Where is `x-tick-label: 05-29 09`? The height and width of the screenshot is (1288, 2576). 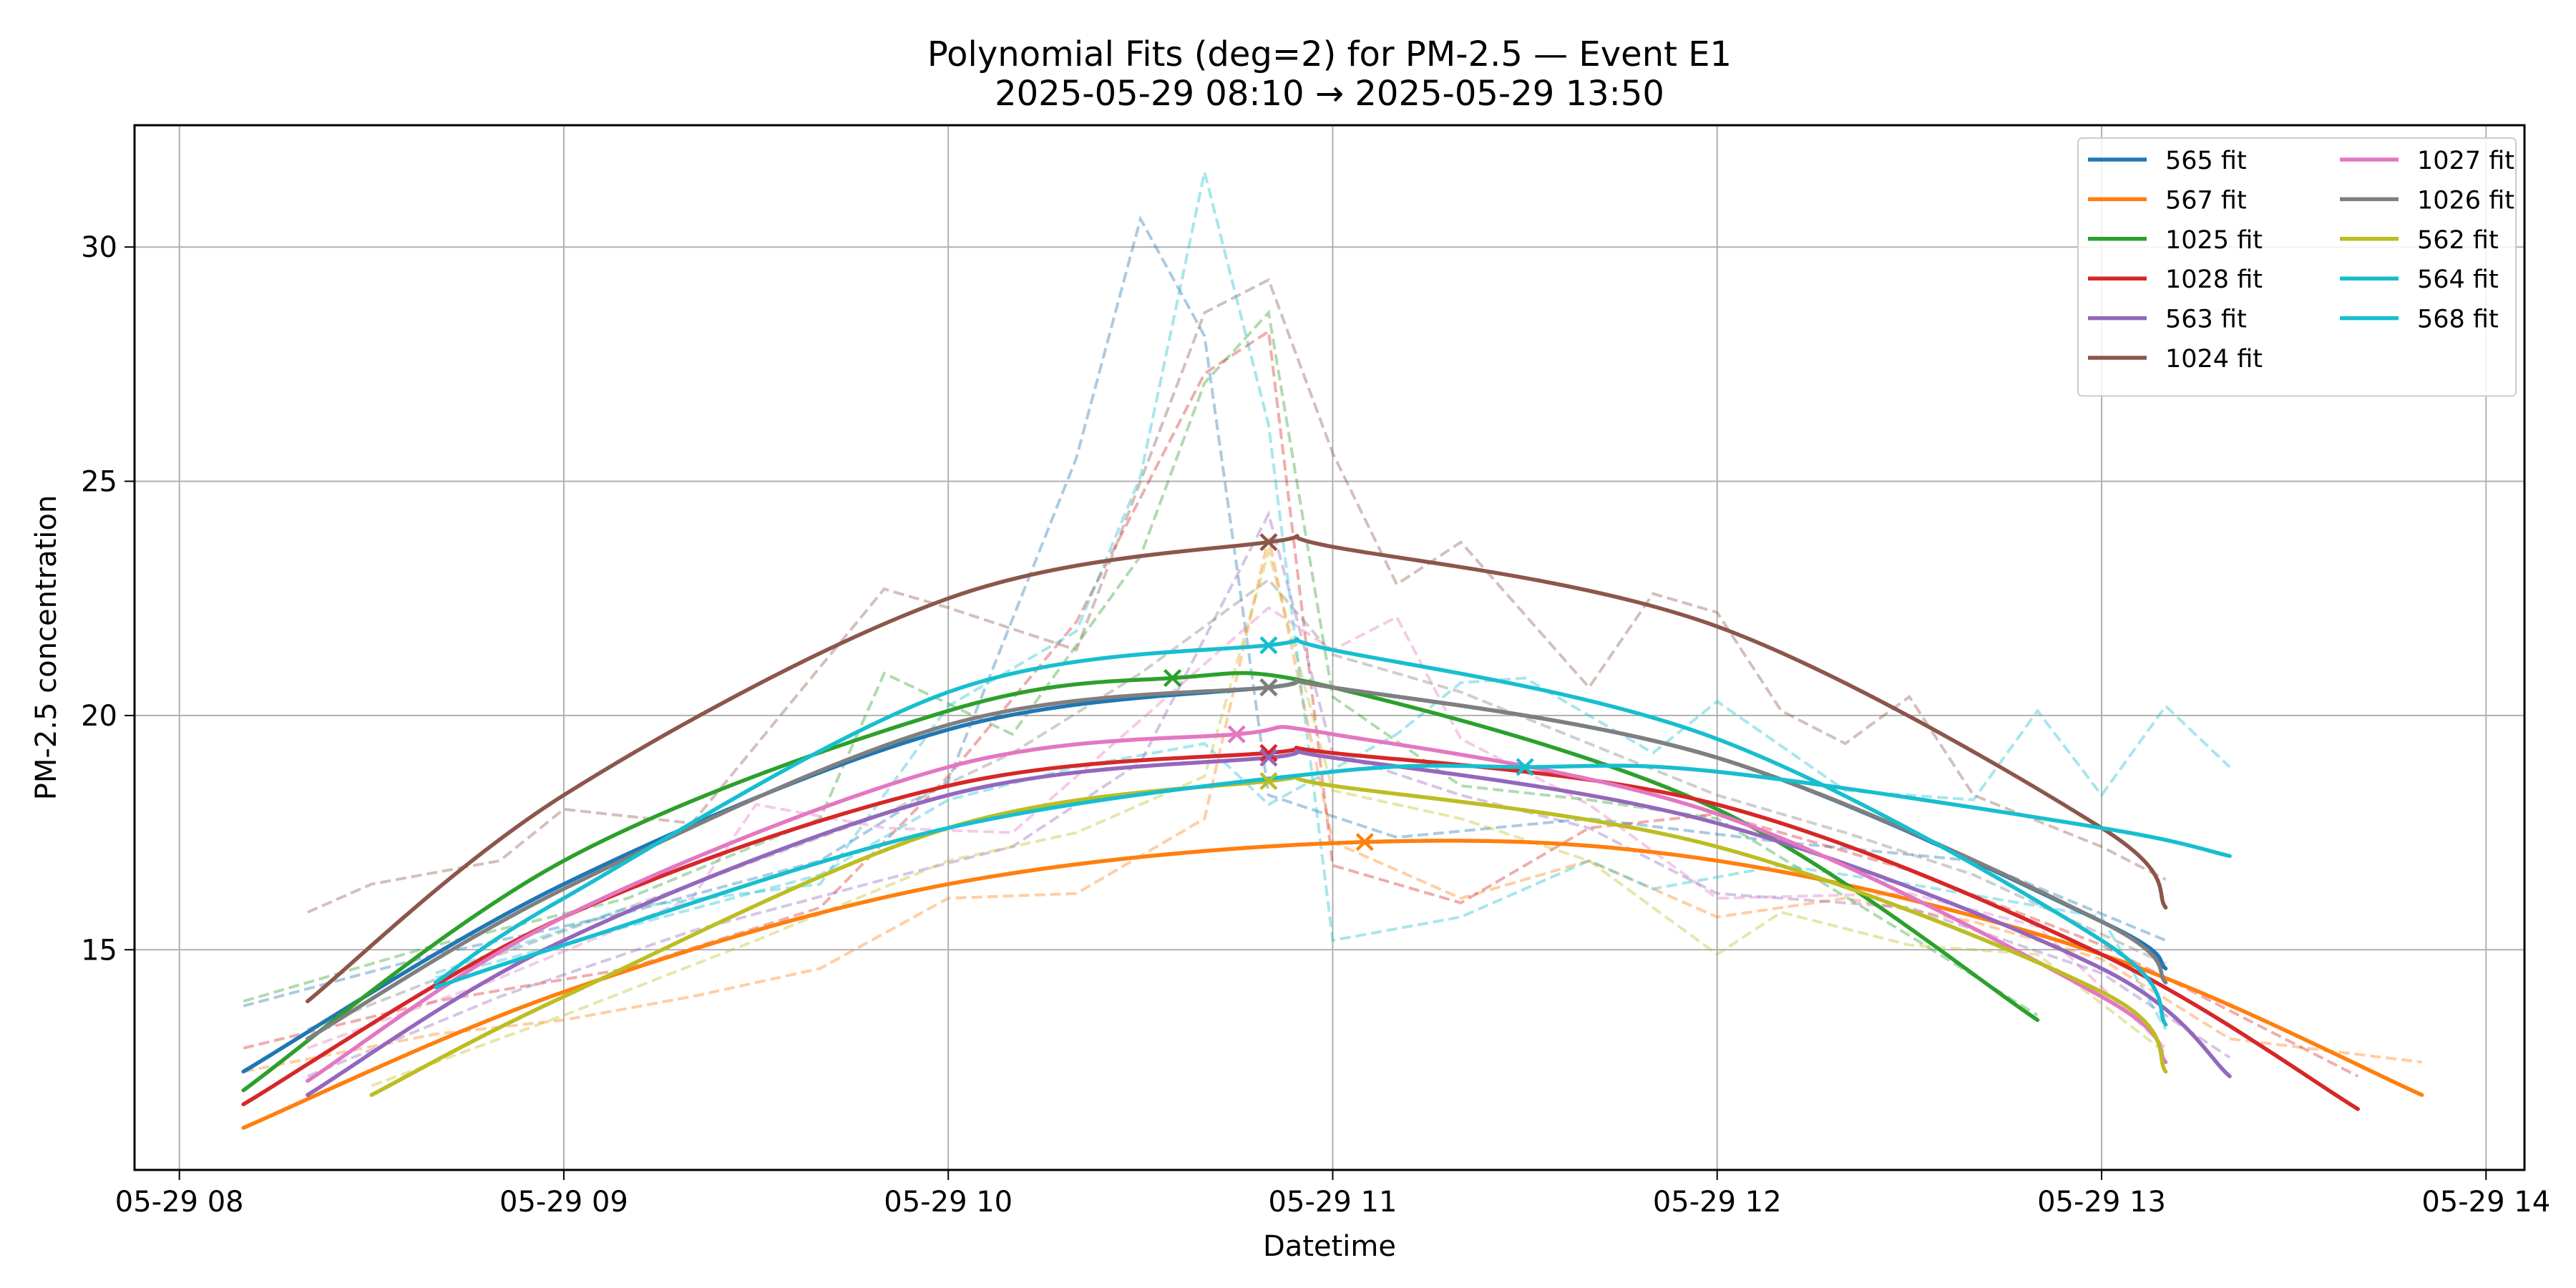 x-tick-label: 05-29 09 is located at coordinates (563, 1202).